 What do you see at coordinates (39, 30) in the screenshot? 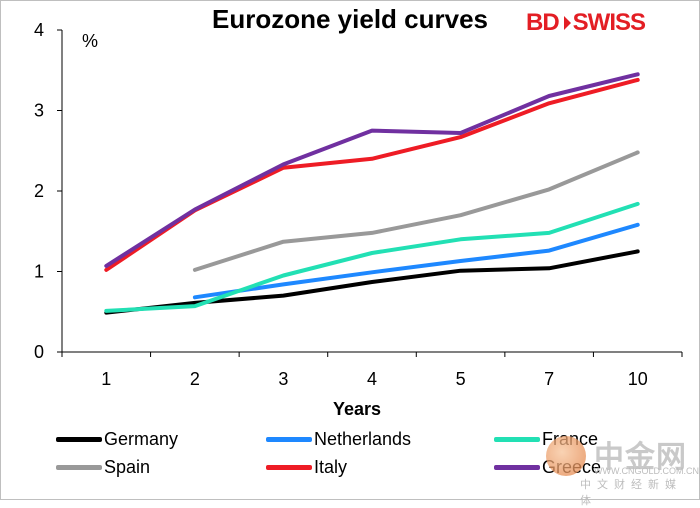
I see `y-tick-label: 4` at bounding box center [39, 30].